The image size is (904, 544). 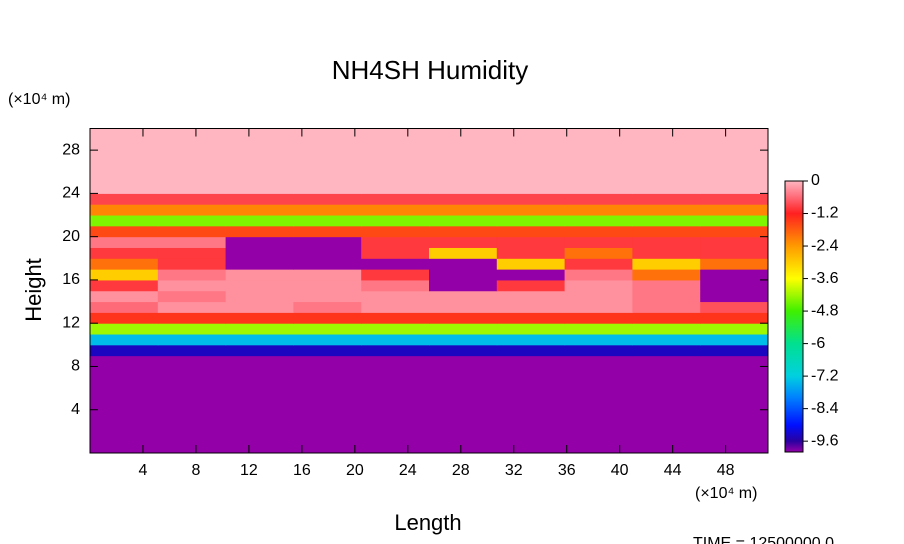 What do you see at coordinates (825, 375) in the screenshot?
I see `colorbar-tick-label: -7.2` at bounding box center [825, 375].